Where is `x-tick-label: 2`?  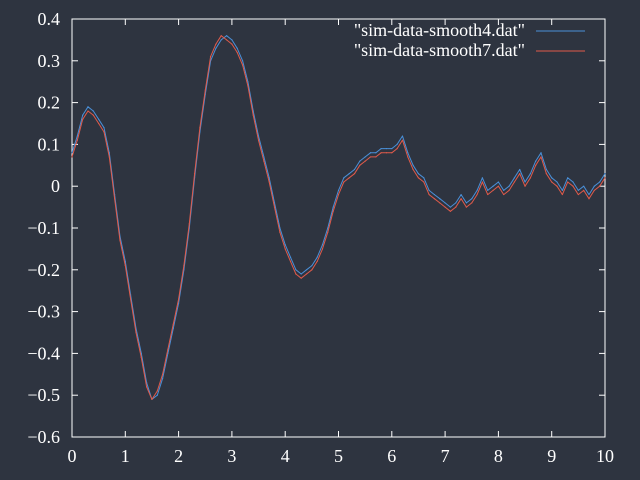
x-tick-label: 2 is located at coordinates (178, 456).